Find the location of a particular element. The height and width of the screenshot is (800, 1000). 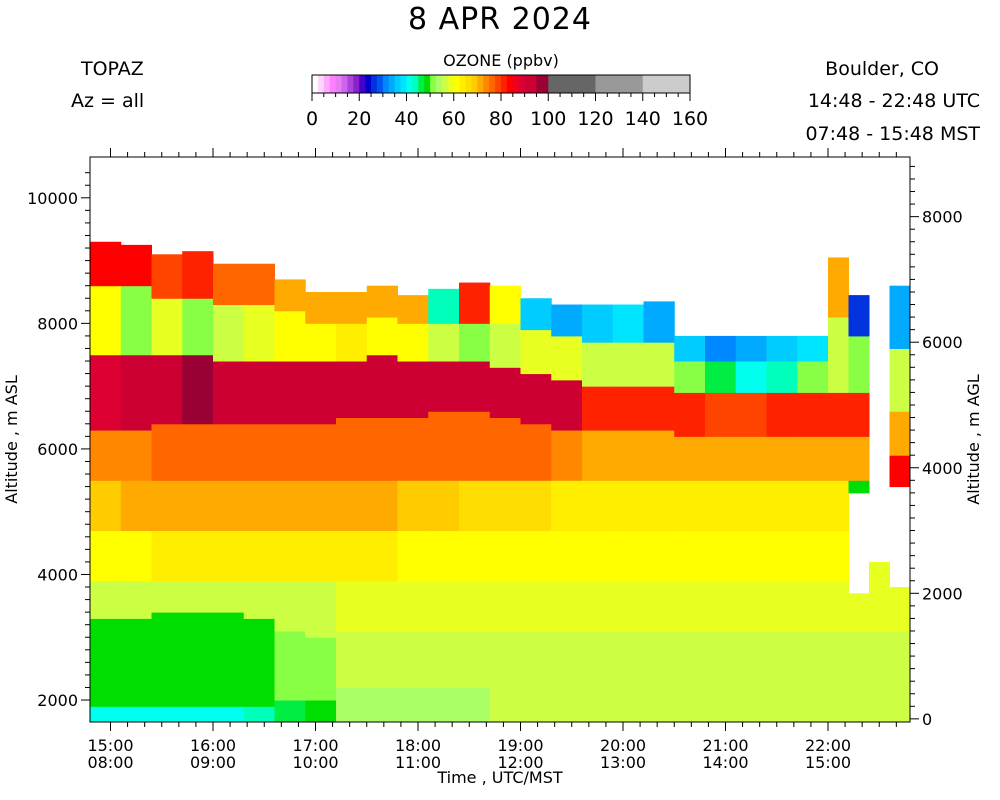

x-tick-label-mst: 10:00 is located at coordinates (315, 762).